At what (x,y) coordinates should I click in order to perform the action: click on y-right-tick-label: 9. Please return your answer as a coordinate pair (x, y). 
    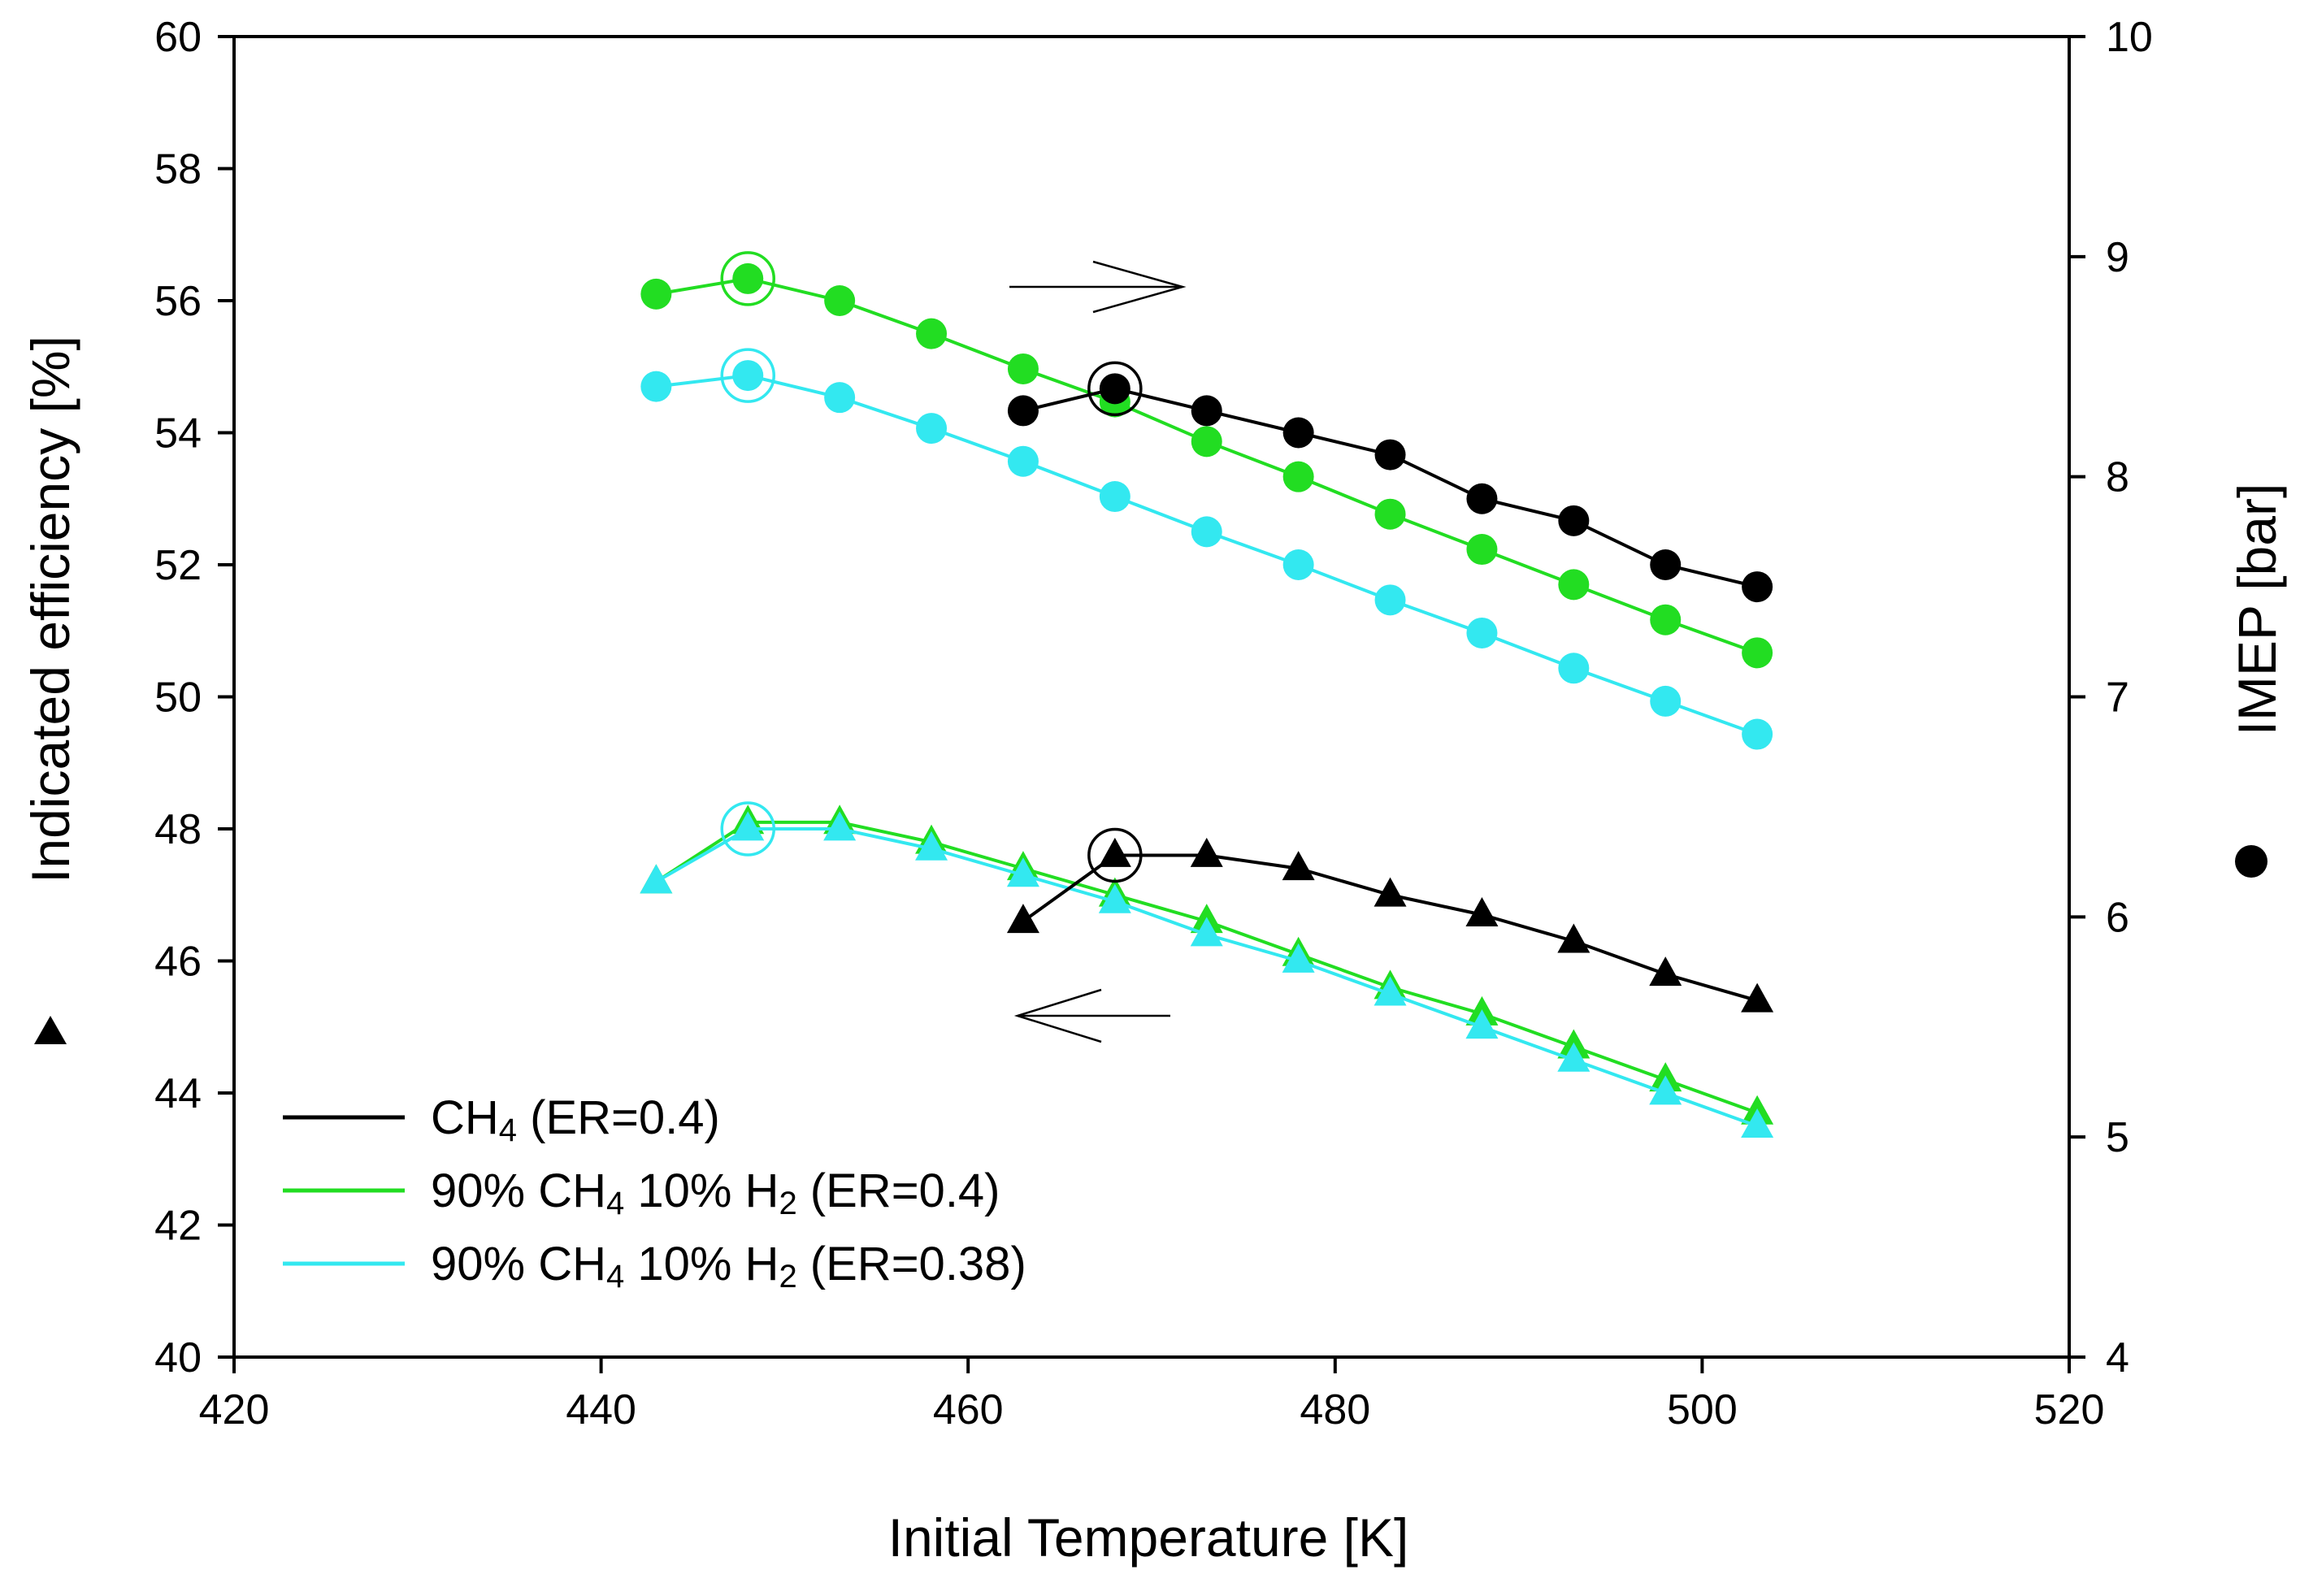
    Looking at the image, I should click on (2117, 257).